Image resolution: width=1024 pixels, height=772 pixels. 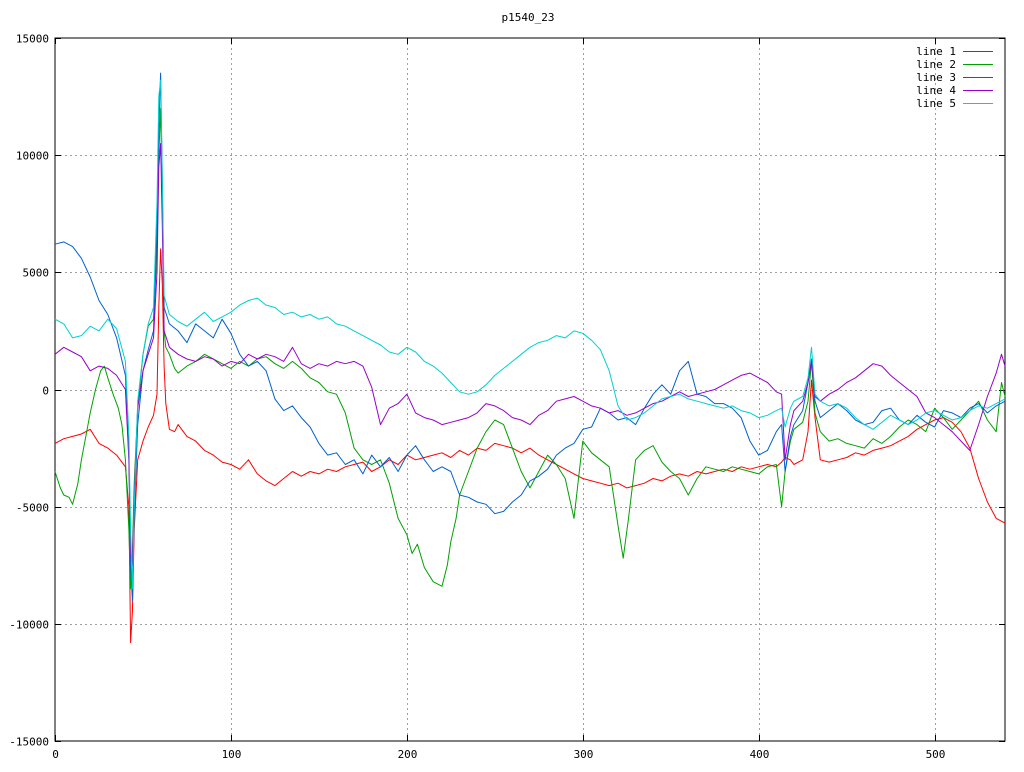 What do you see at coordinates (36, 273) in the screenshot?
I see `y-tick-label: 5000` at bounding box center [36, 273].